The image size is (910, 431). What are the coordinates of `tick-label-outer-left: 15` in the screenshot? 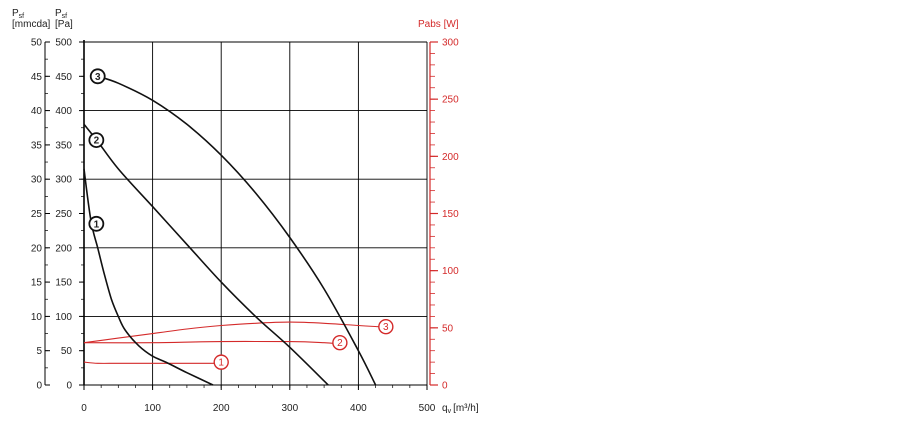 It's located at (37, 283).